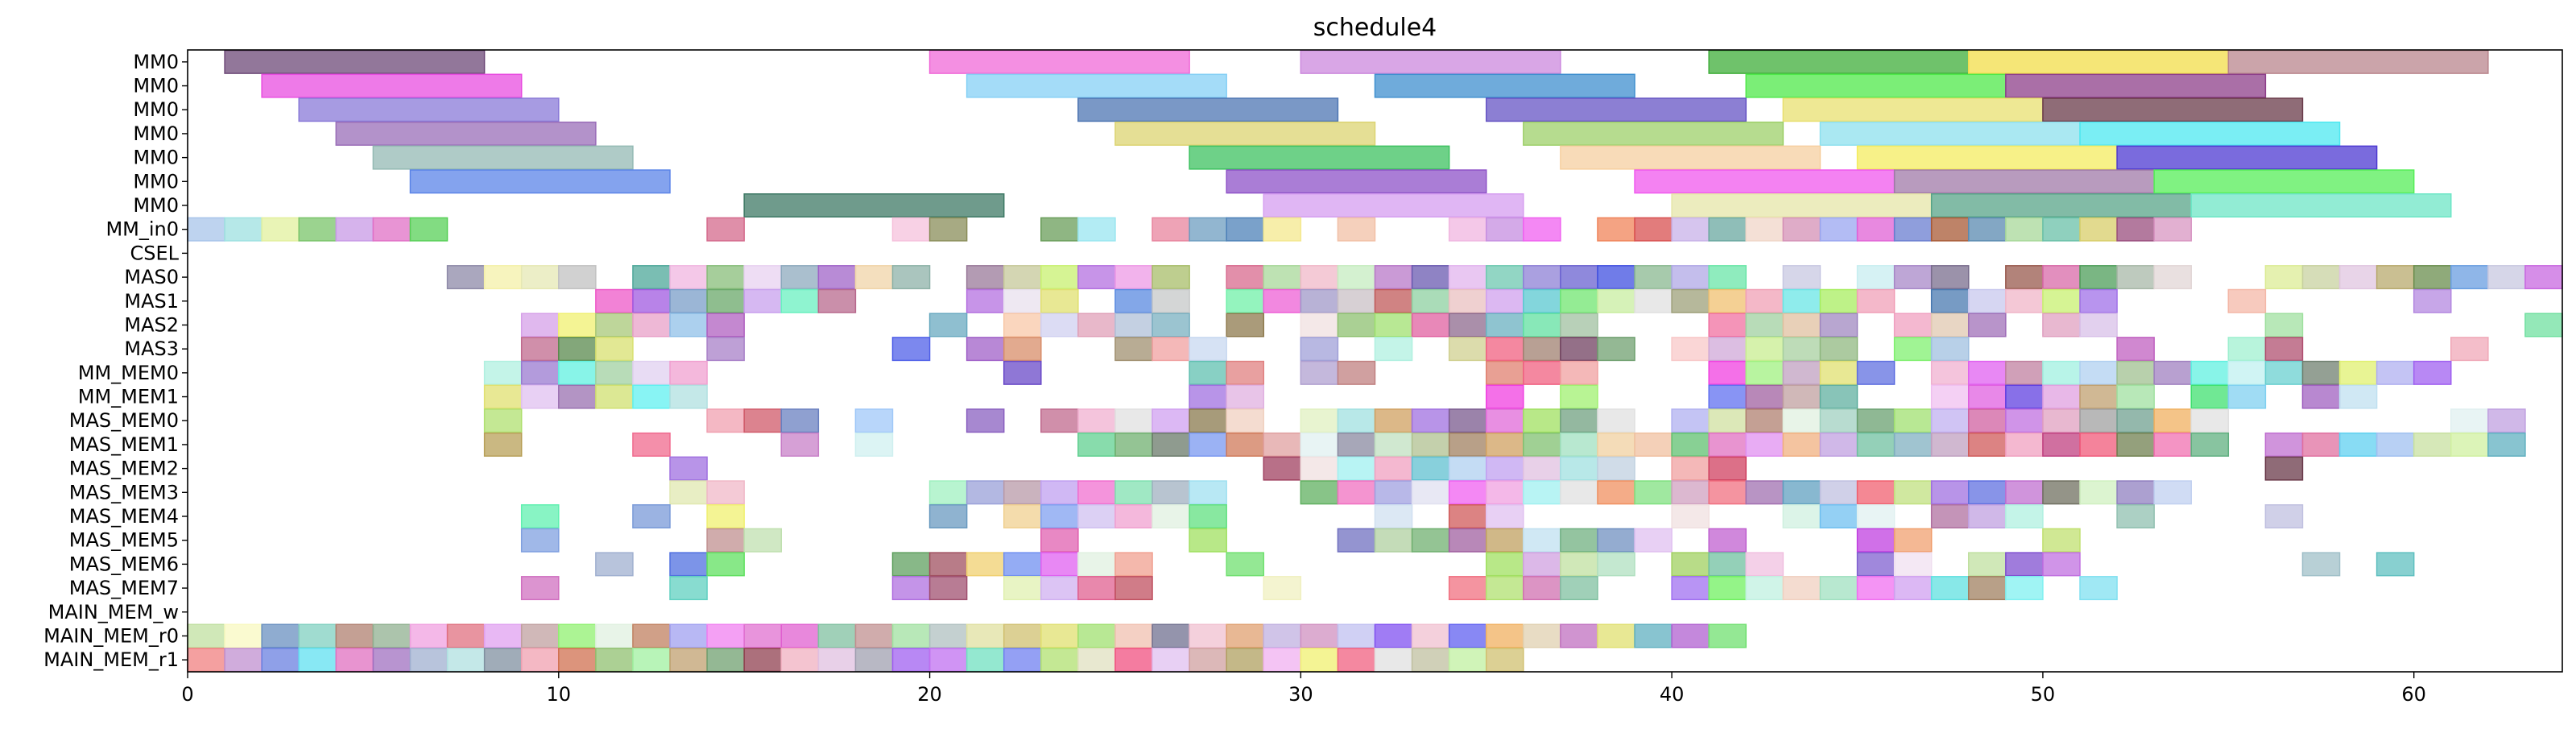  I want to click on x-axis-ticks: 0 10 20 30 40 50 60, so click(1303, 689).